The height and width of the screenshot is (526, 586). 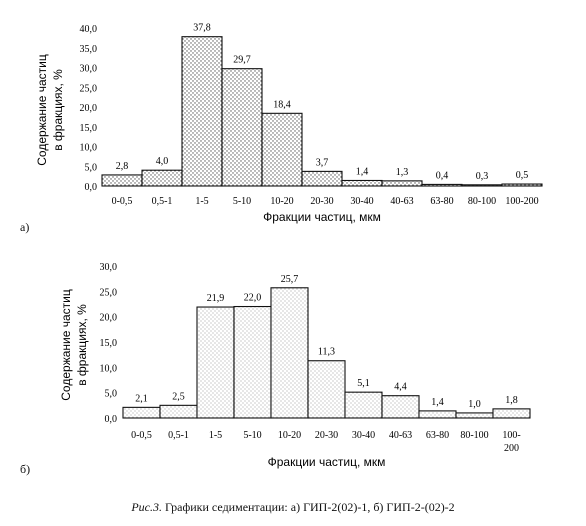 What do you see at coordinates (511, 435) in the screenshot?
I see `x-tick-label: 100-` at bounding box center [511, 435].